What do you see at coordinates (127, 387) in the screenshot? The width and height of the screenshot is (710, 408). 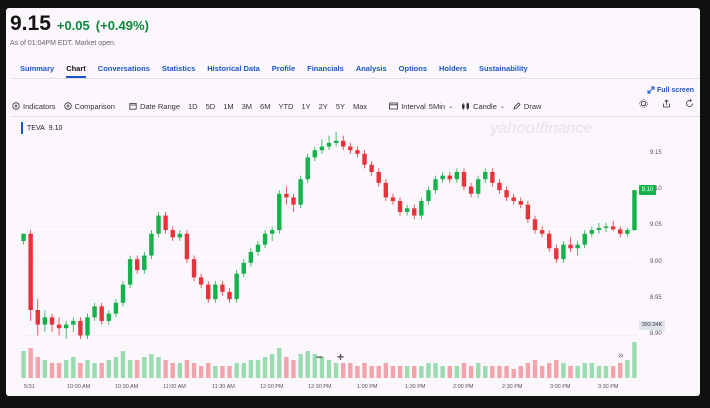 I see `x-tick-label: 10:30 AM` at bounding box center [127, 387].